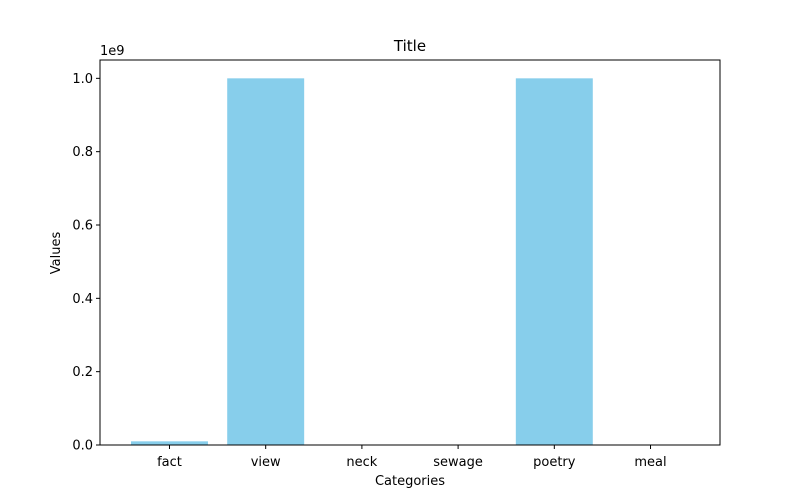 The image size is (800, 500). I want to click on x-tick-label: sewage, so click(458, 462).